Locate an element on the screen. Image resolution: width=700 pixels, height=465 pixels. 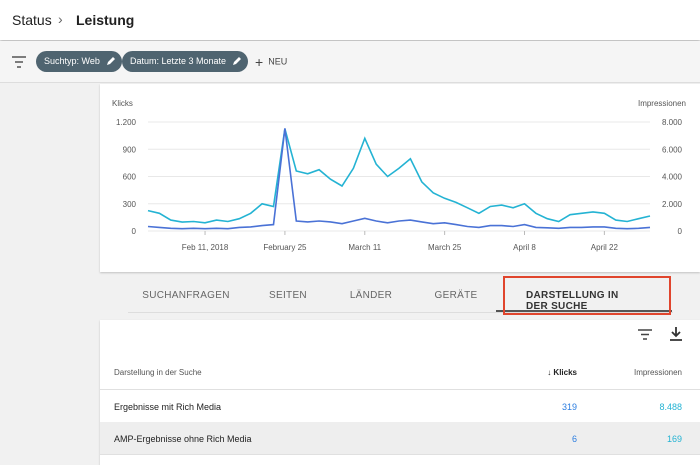
x-tick-label: April 22 is located at coordinates (605, 247).